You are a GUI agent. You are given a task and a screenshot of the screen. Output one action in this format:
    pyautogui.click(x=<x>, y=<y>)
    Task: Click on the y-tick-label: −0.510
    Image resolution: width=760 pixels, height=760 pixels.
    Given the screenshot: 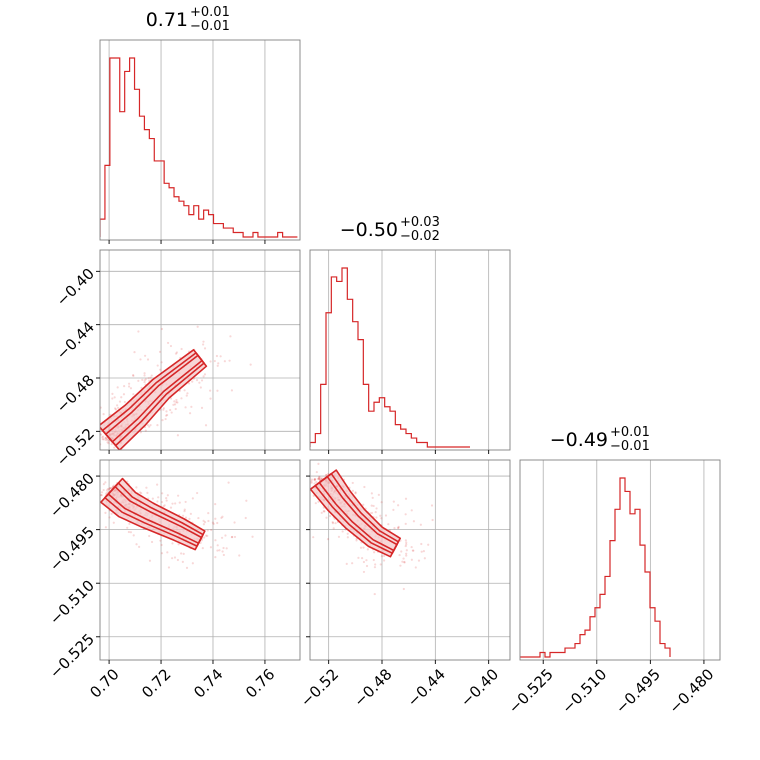 What is the action you would take?
    pyautogui.click(x=72, y=602)
    